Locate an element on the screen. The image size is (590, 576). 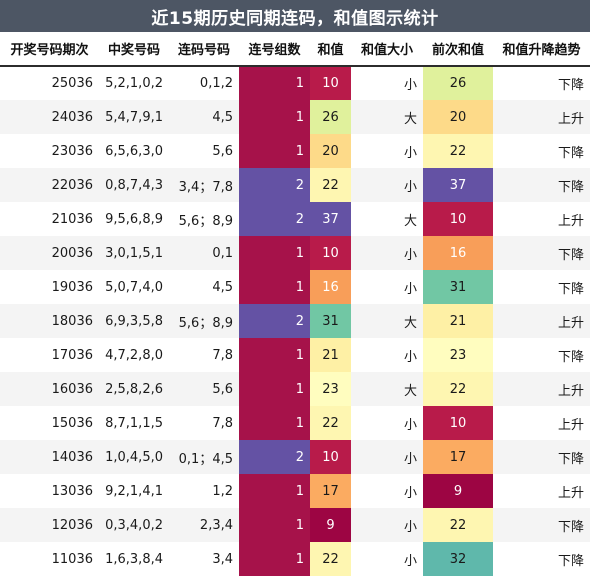
table-row: 24036 5,4,7,9,1 4,5 1 26 大 20 上升 is located at coordinates (295, 117).